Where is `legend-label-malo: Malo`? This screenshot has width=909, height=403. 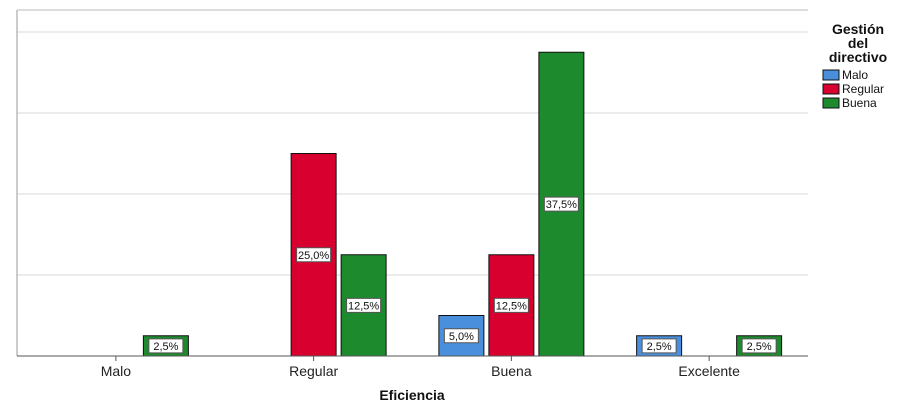 legend-label-malo: Malo is located at coordinates (855, 75).